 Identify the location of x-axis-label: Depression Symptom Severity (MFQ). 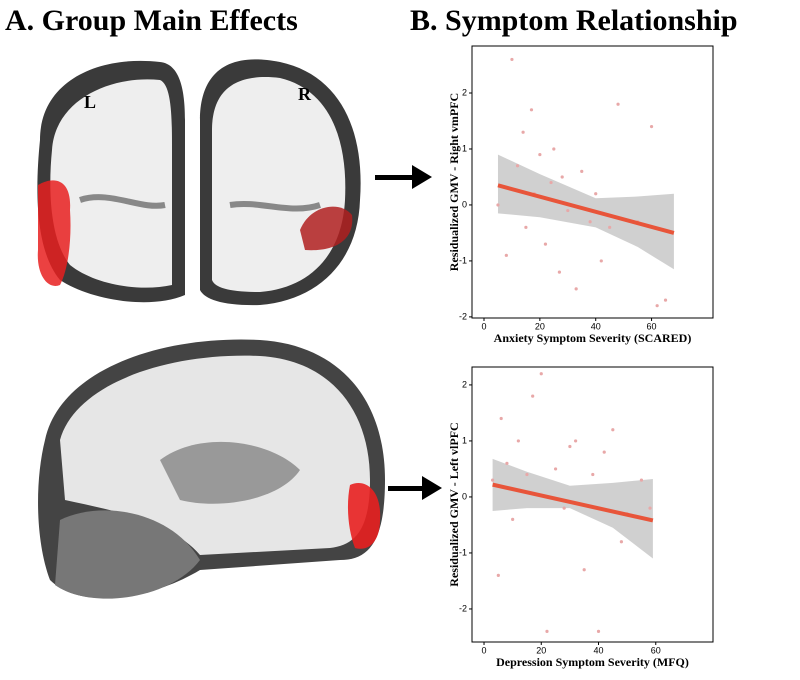
(592, 662).